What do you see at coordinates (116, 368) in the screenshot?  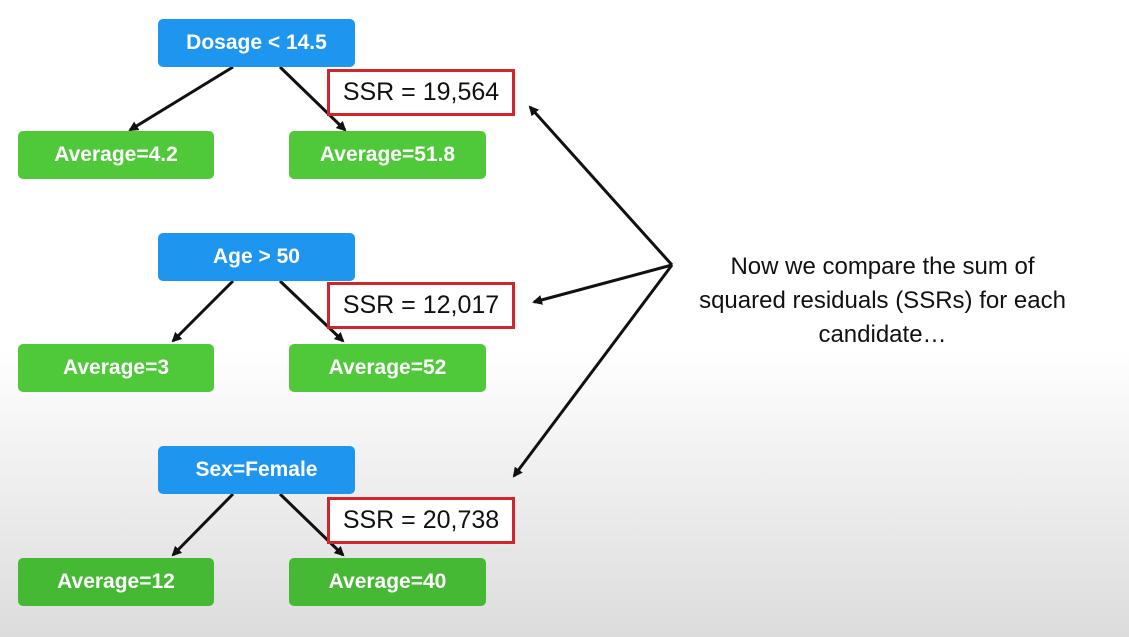 I see `leaf-node-tree2-left: Average=3` at bounding box center [116, 368].